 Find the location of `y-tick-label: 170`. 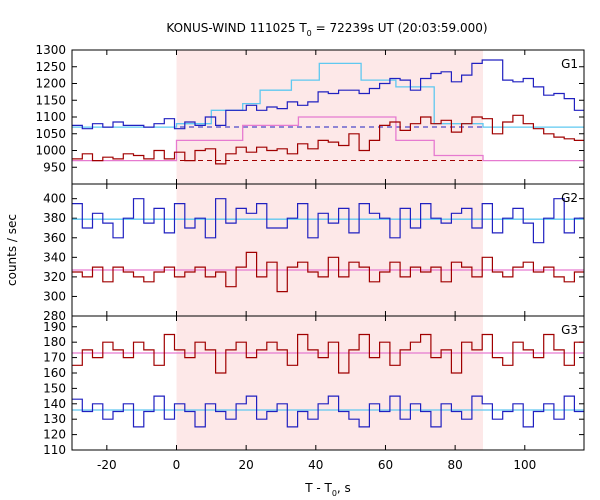

y-tick-label: 170 is located at coordinates (54, 358).